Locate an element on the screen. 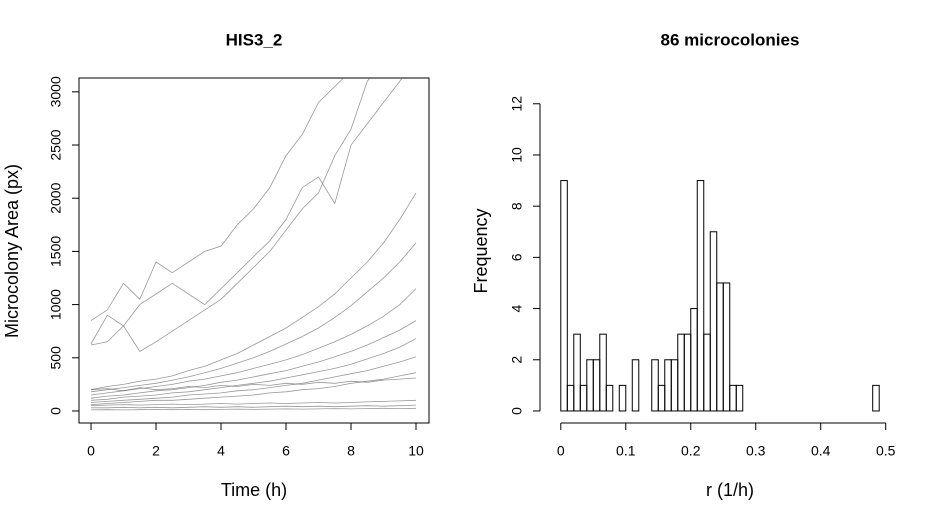 The width and height of the screenshot is (939, 522). chart-title: HIS3_2 is located at coordinates (254, 39).